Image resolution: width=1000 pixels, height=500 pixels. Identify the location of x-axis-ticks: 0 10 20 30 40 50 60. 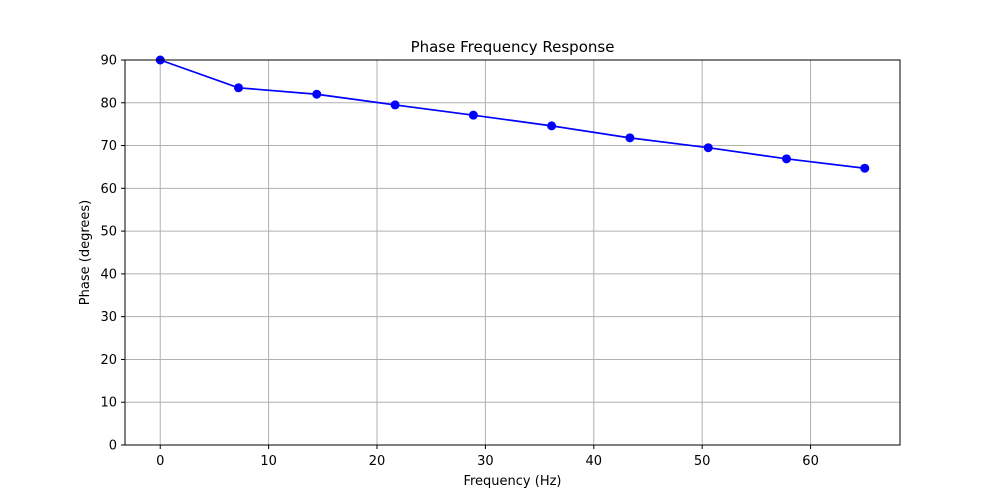
(487, 457).